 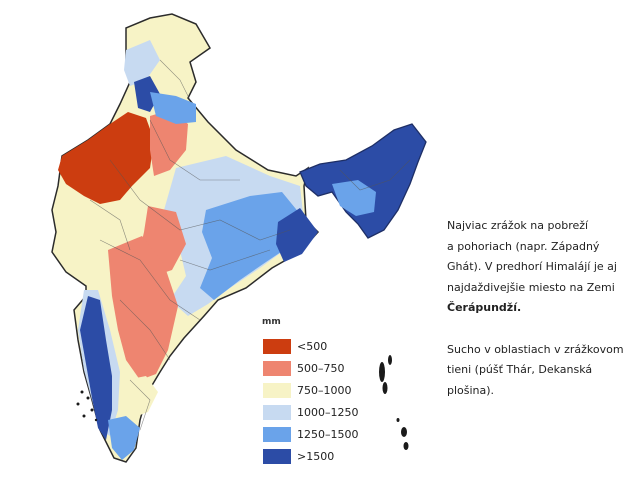 I want to click on region-1500-east-coast, so click(x=297, y=235).